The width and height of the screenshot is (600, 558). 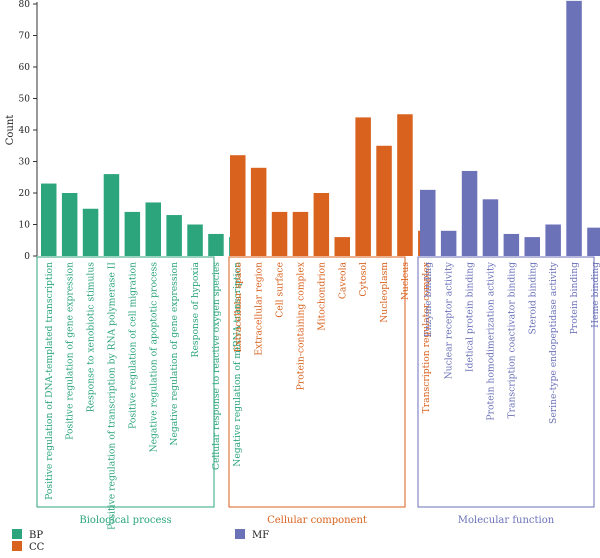 I want to click on legend-label-bp: BP, so click(x=36, y=535).